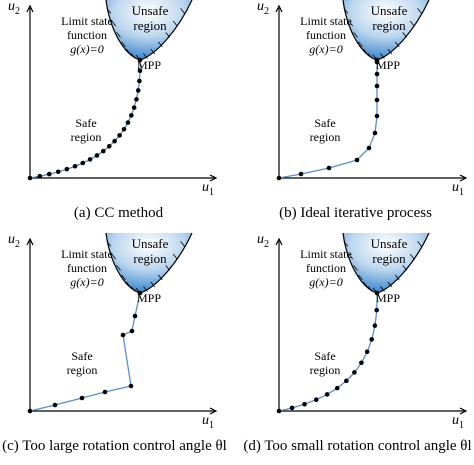 The height and width of the screenshot is (465, 474). What do you see at coordinates (357, 446) in the screenshot?
I see `panel-caption: (d) Too small rotation control angle θl` at bounding box center [357, 446].